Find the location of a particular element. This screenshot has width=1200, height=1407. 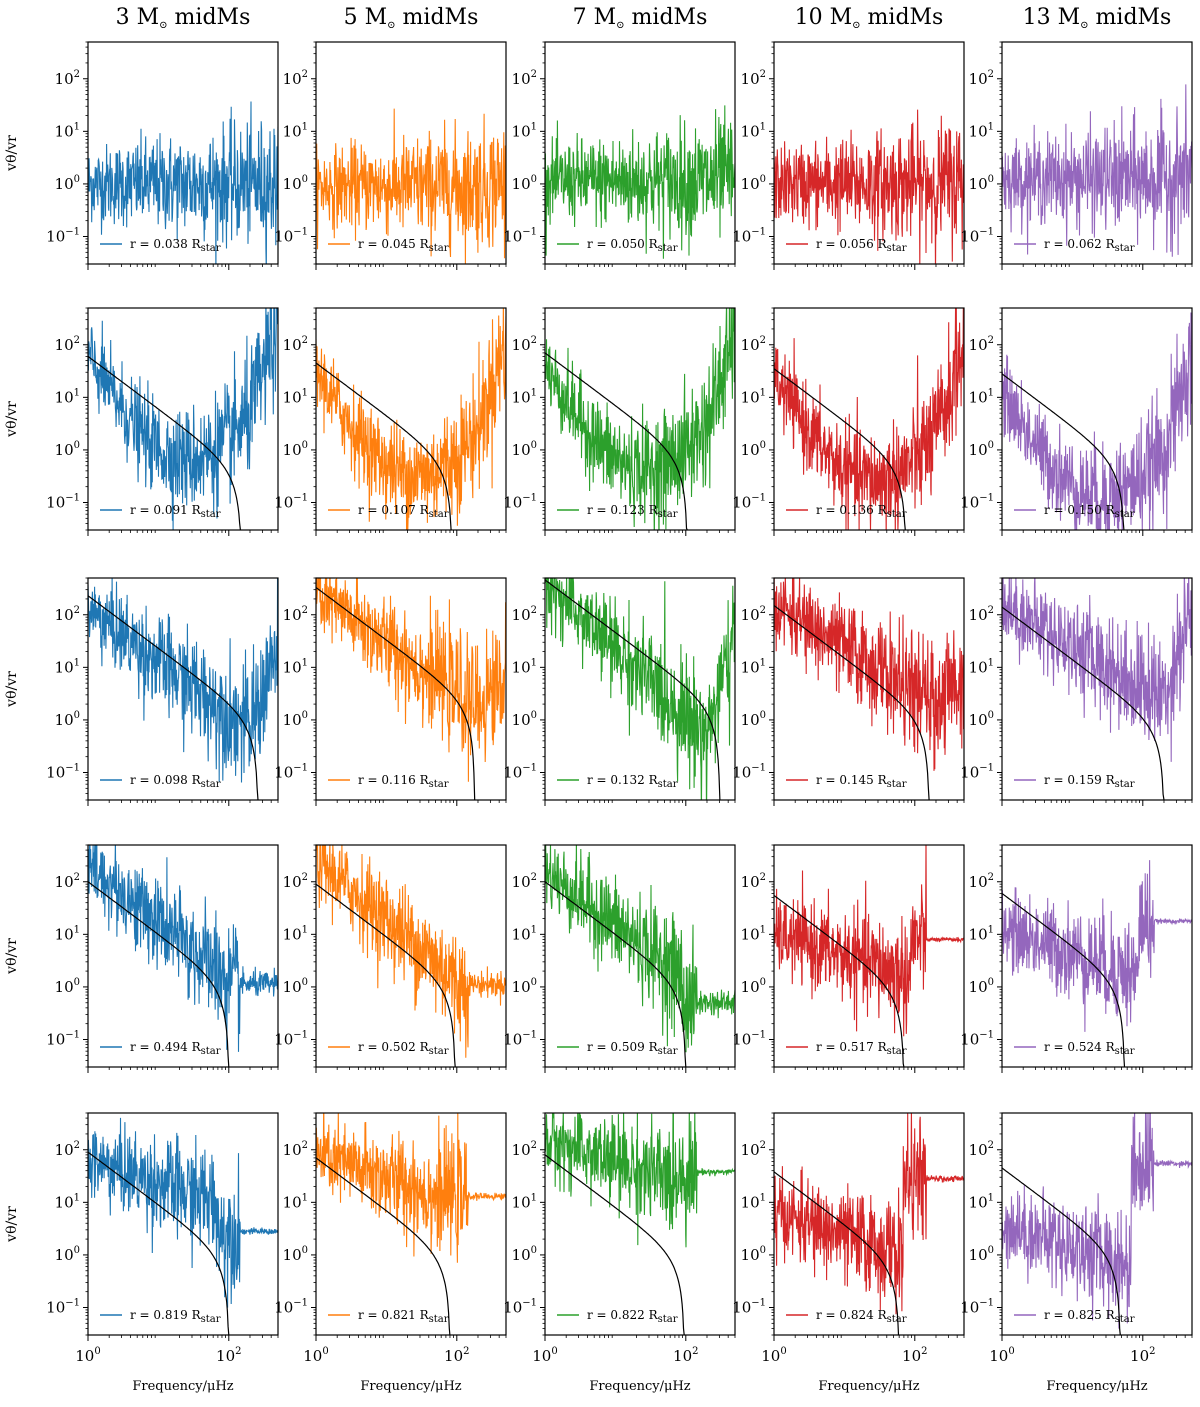

panel: 10² 10¹ 10⁰ 10⁻¹ r = 0.123 Rstar is located at coordinates (619, 421).